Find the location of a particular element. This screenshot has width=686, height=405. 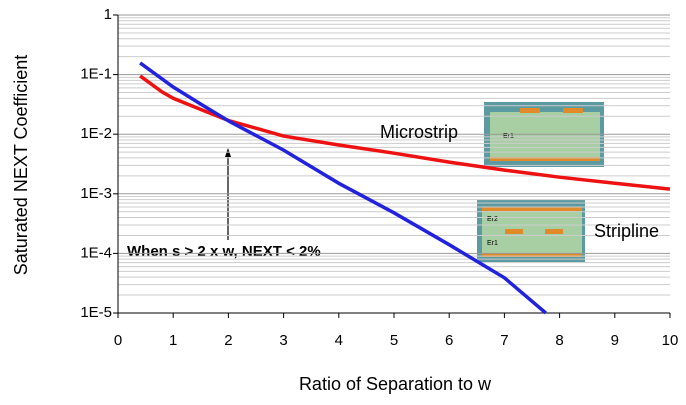

x-tick-label: 8 is located at coordinates (559, 340).